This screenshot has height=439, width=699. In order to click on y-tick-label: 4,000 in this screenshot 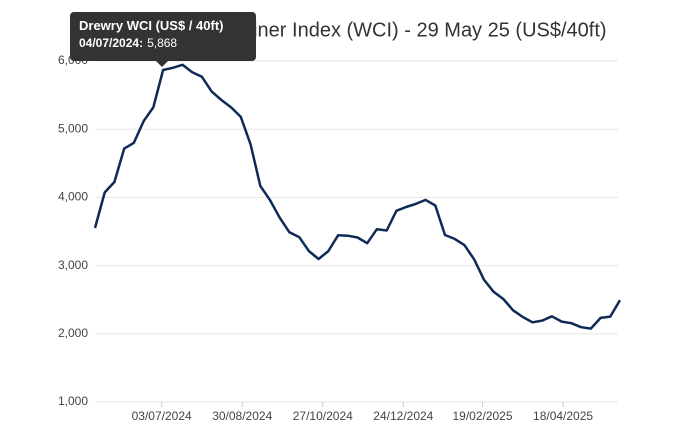, I will do `click(73, 197)`.